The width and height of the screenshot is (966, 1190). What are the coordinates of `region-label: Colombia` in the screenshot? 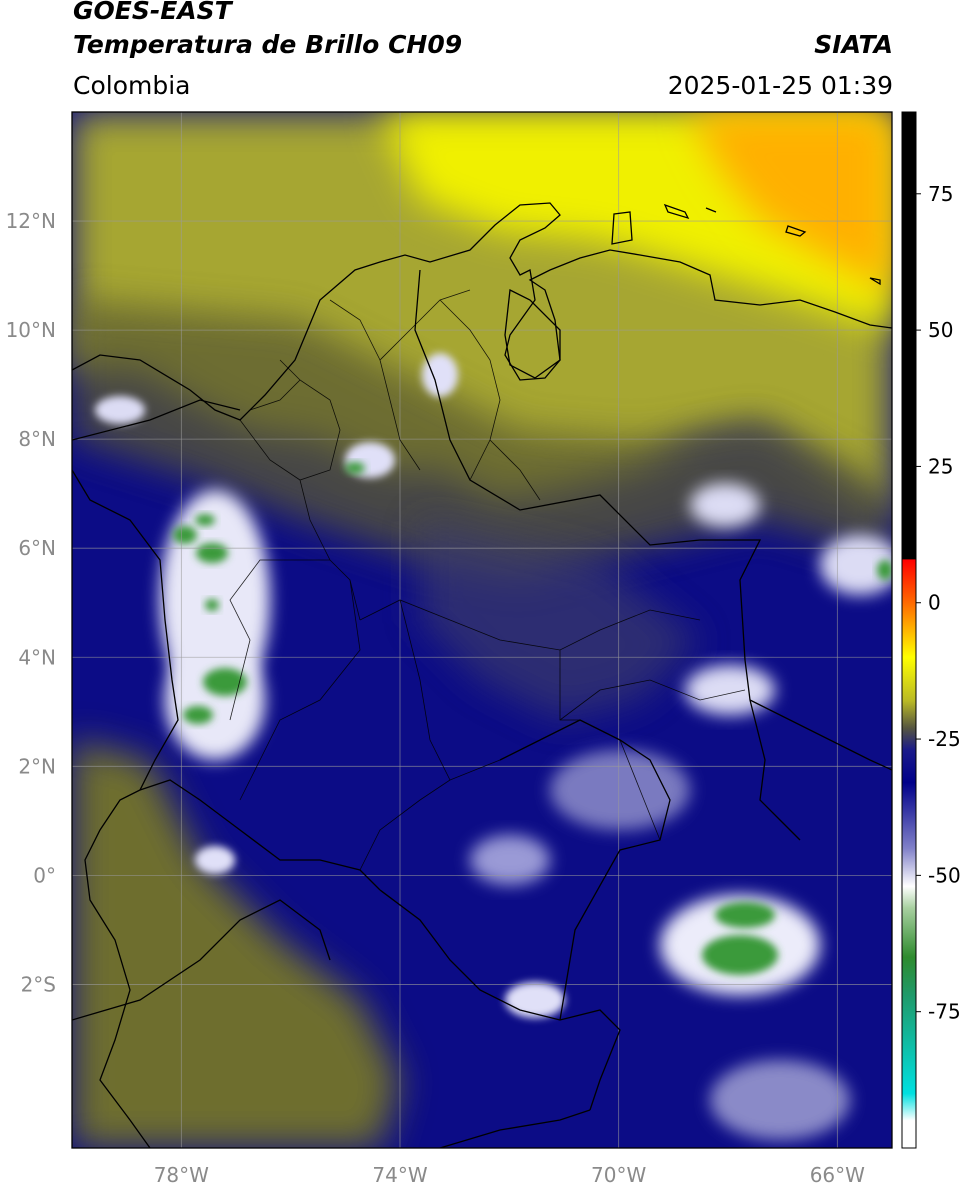 It's located at (132, 85).